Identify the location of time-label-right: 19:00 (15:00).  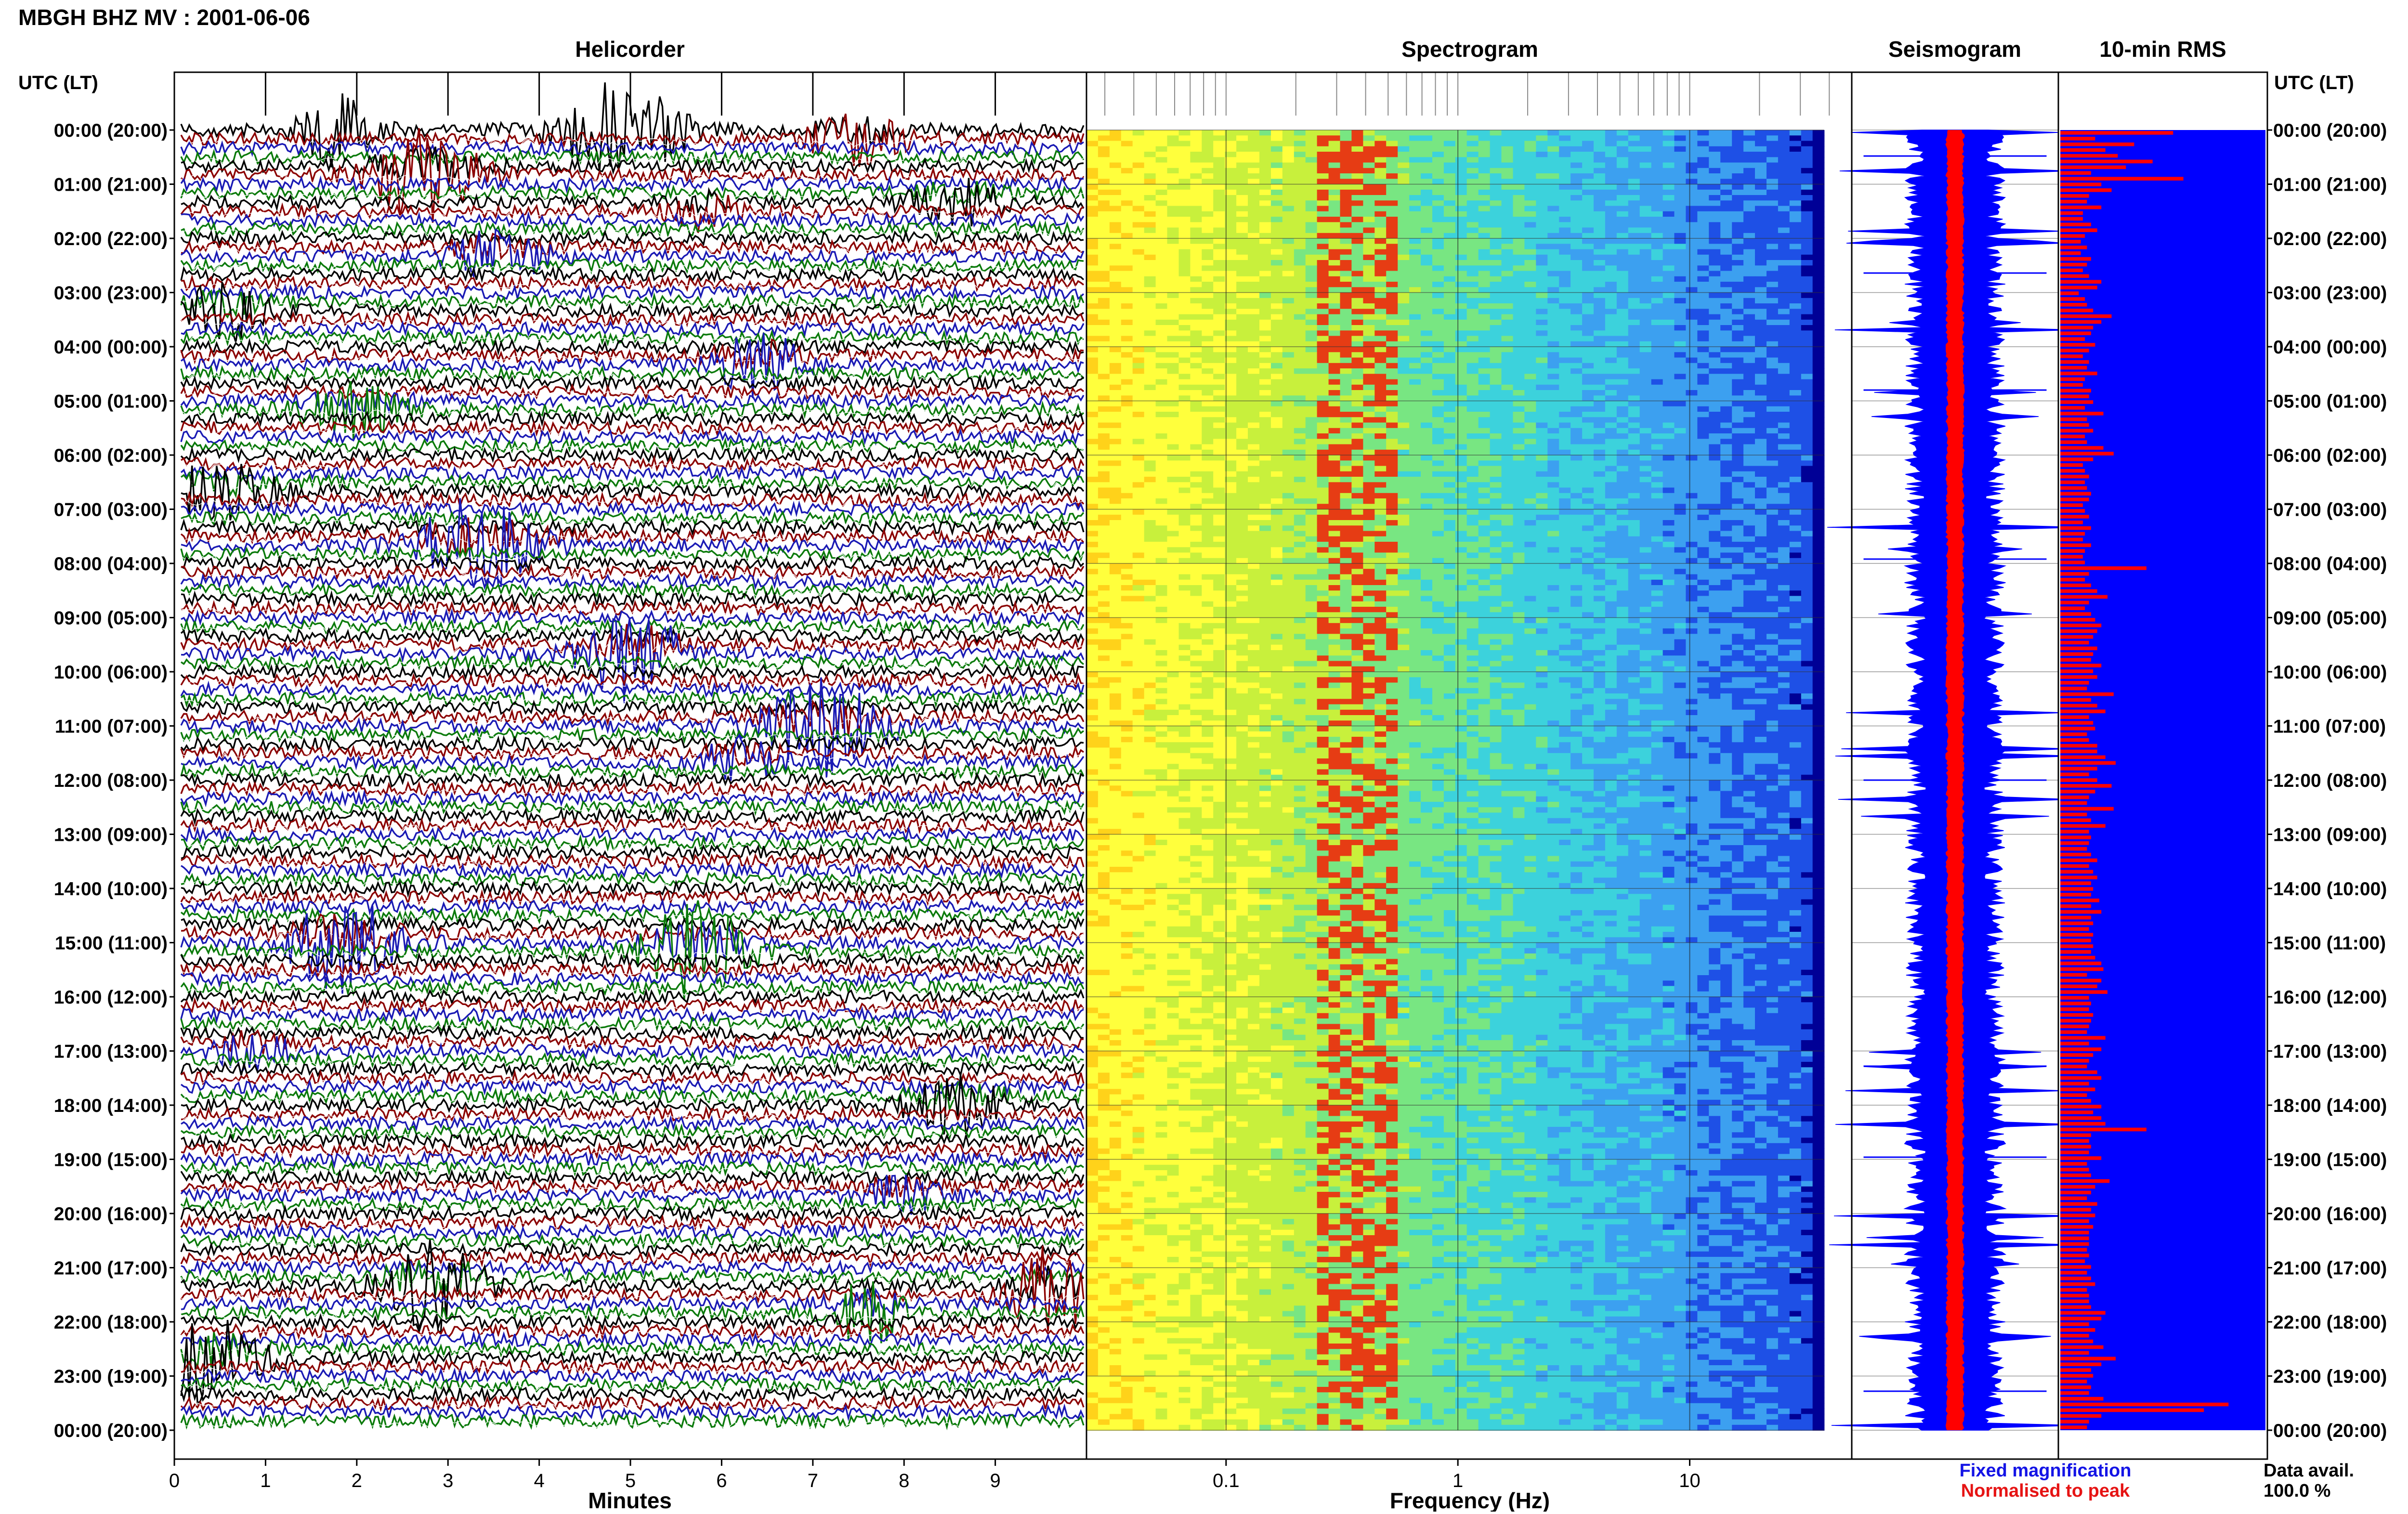
(2330, 1160).